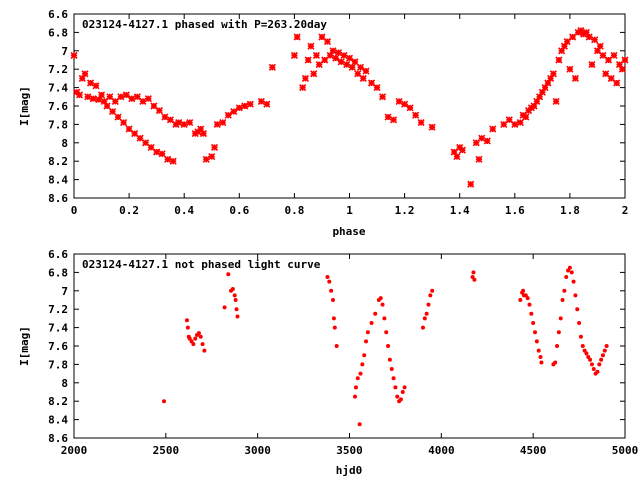 This screenshot has height=480, width=640. What do you see at coordinates (58, 14) in the screenshot?
I see `y-tick-label: 6.6` at bounding box center [58, 14].